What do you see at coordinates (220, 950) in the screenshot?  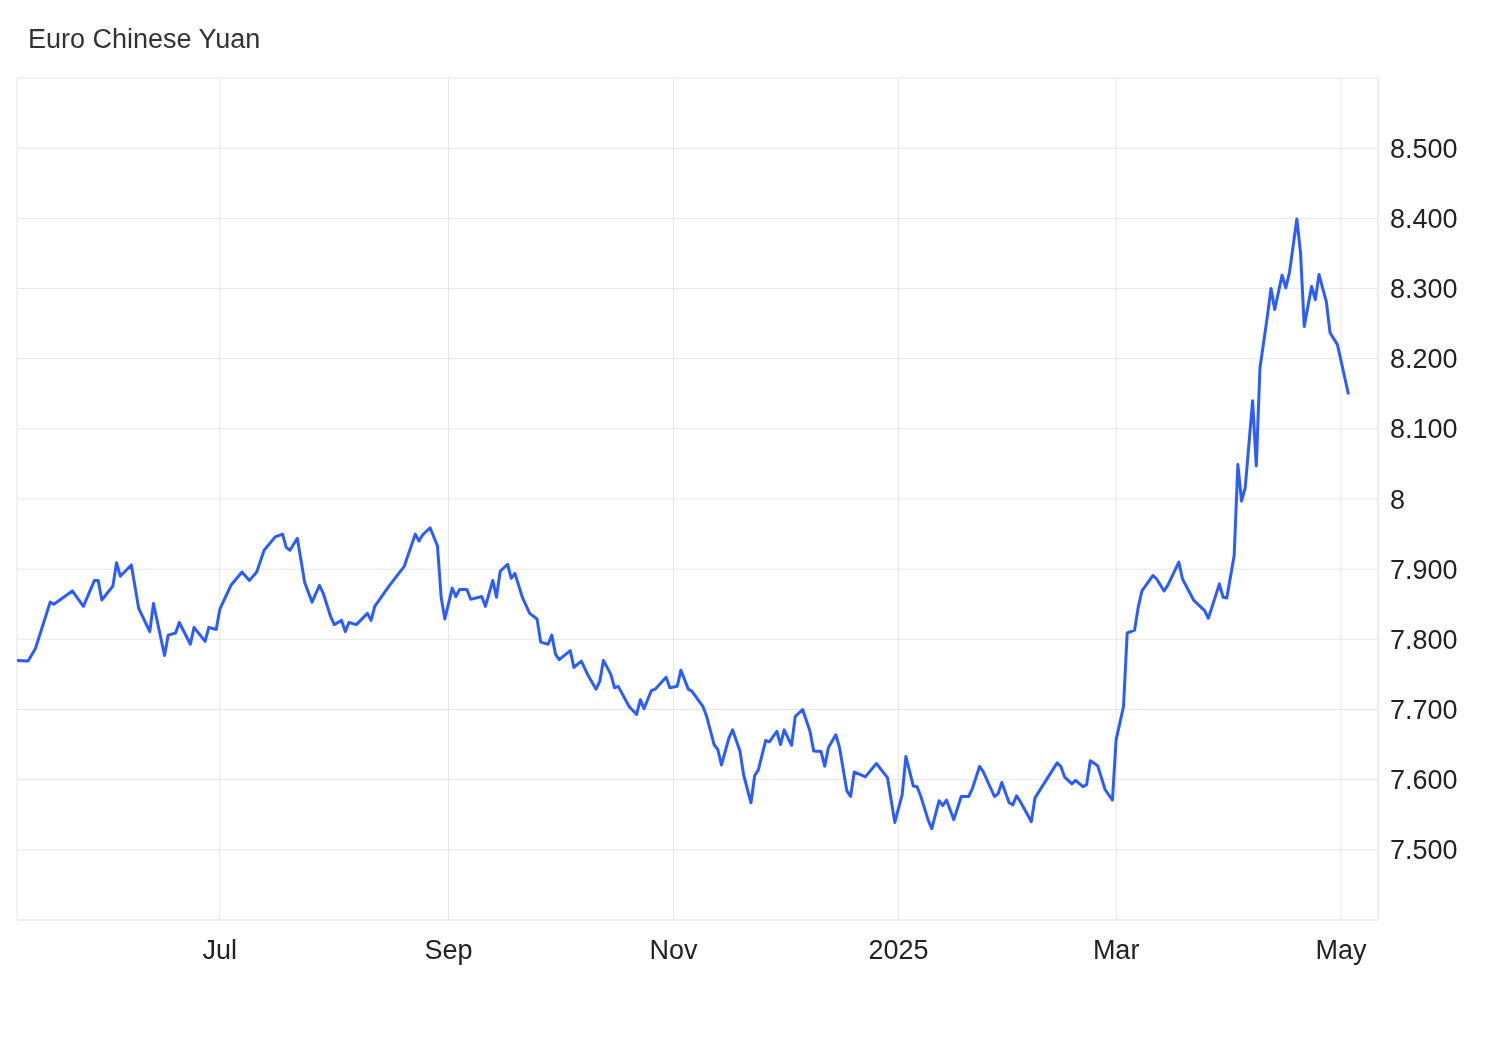 I see `x-tick-label: Jul` at bounding box center [220, 950].